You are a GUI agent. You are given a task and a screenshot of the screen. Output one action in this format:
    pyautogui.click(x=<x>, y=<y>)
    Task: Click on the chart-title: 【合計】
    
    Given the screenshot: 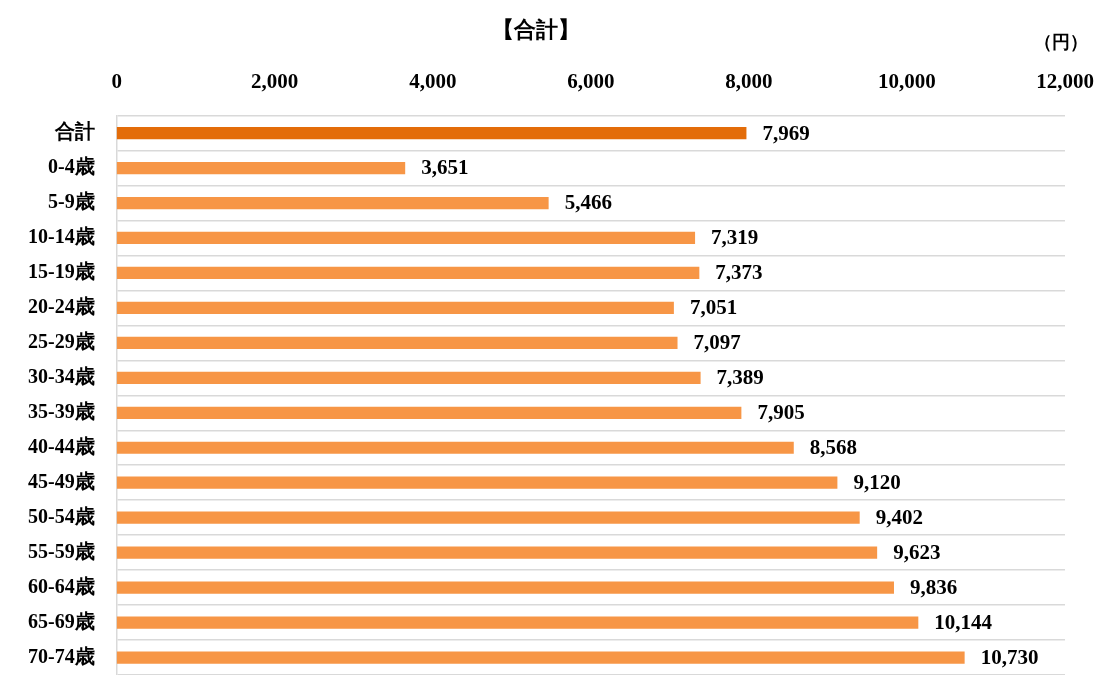 What is the action you would take?
    pyautogui.click(x=535, y=29)
    